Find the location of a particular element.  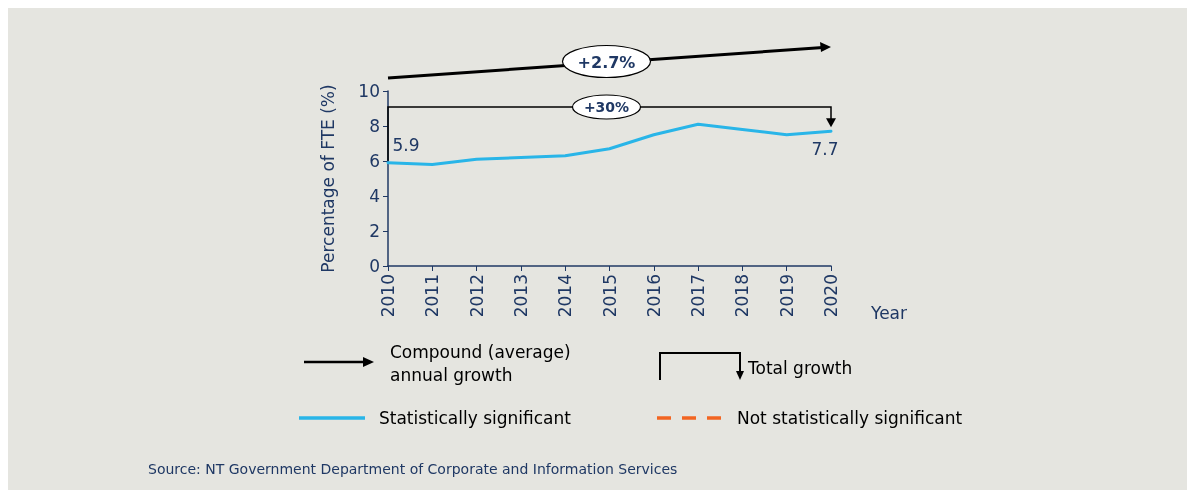

data-label: 5.9 is located at coordinates (406, 145).